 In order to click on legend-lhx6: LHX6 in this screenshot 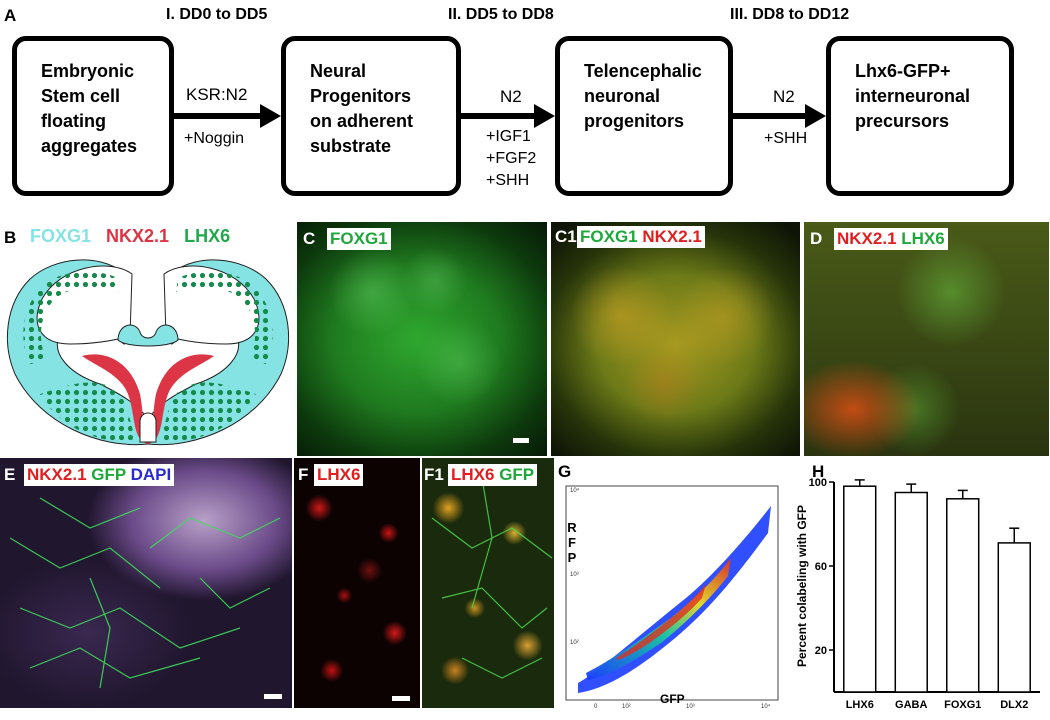, I will do `click(207, 236)`.